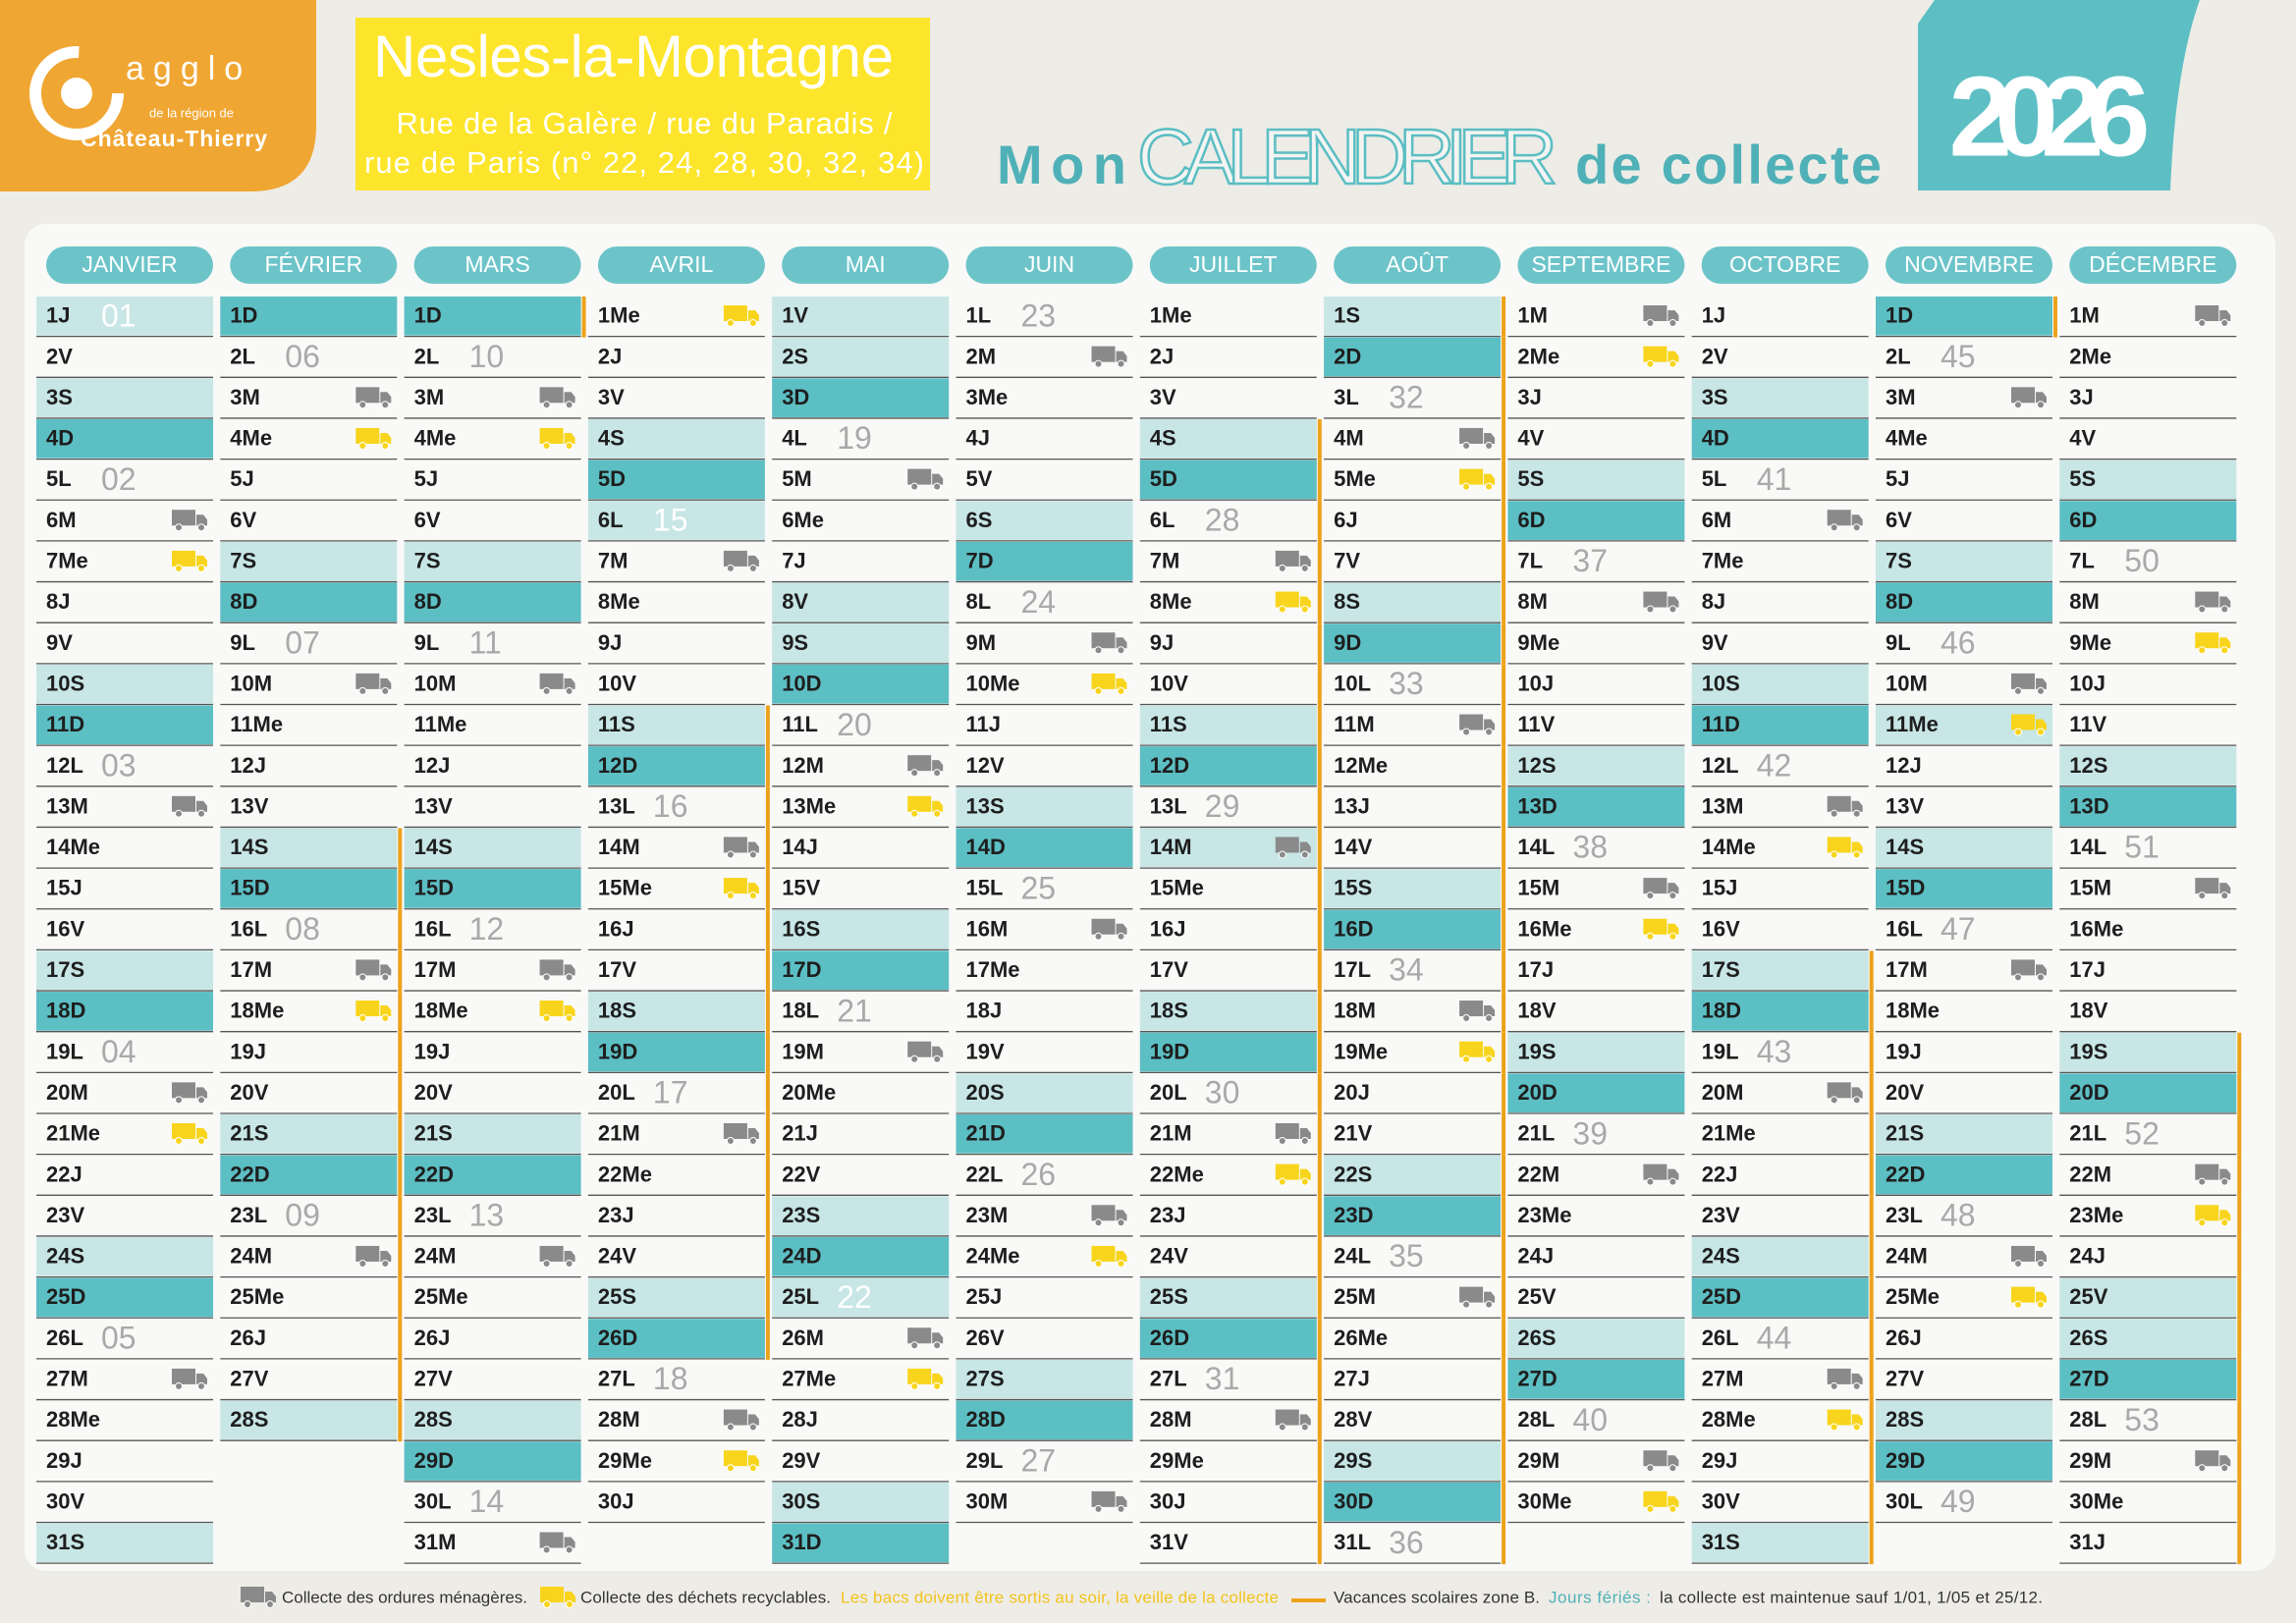 Image resolution: width=2296 pixels, height=1623 pixels. I want to click on week-number: 17, so click(670, 1092).